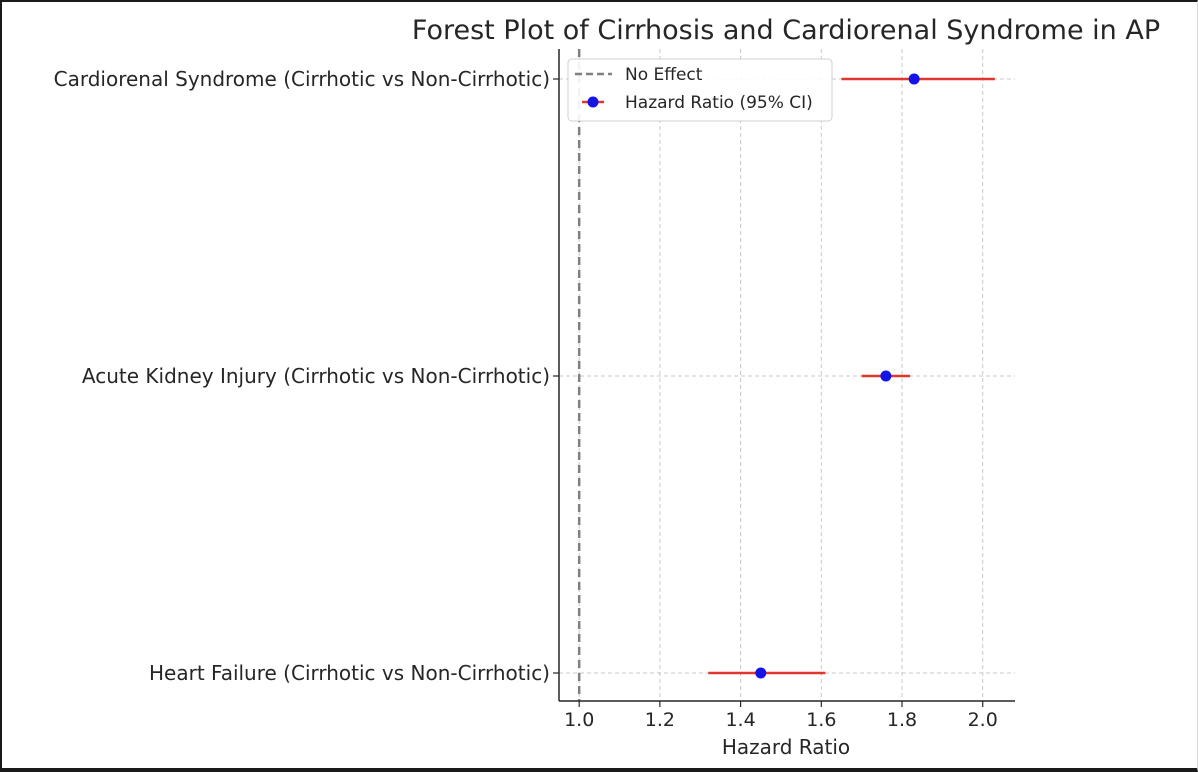 This screenshot has width=1198, height=772. I want to click on x-axis-label: Hazard Ratio, so click(786, 747).